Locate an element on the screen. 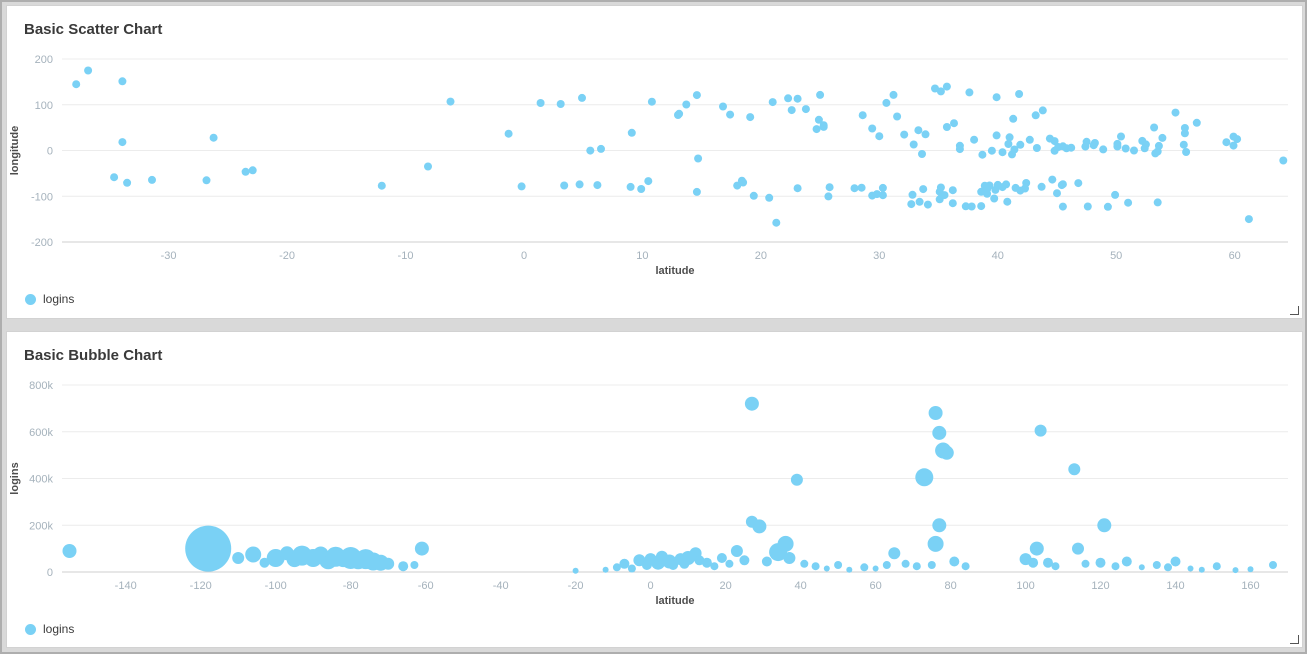 The image size is (1307, 654). svg-text: longitude is located at coordinates (15, 151).